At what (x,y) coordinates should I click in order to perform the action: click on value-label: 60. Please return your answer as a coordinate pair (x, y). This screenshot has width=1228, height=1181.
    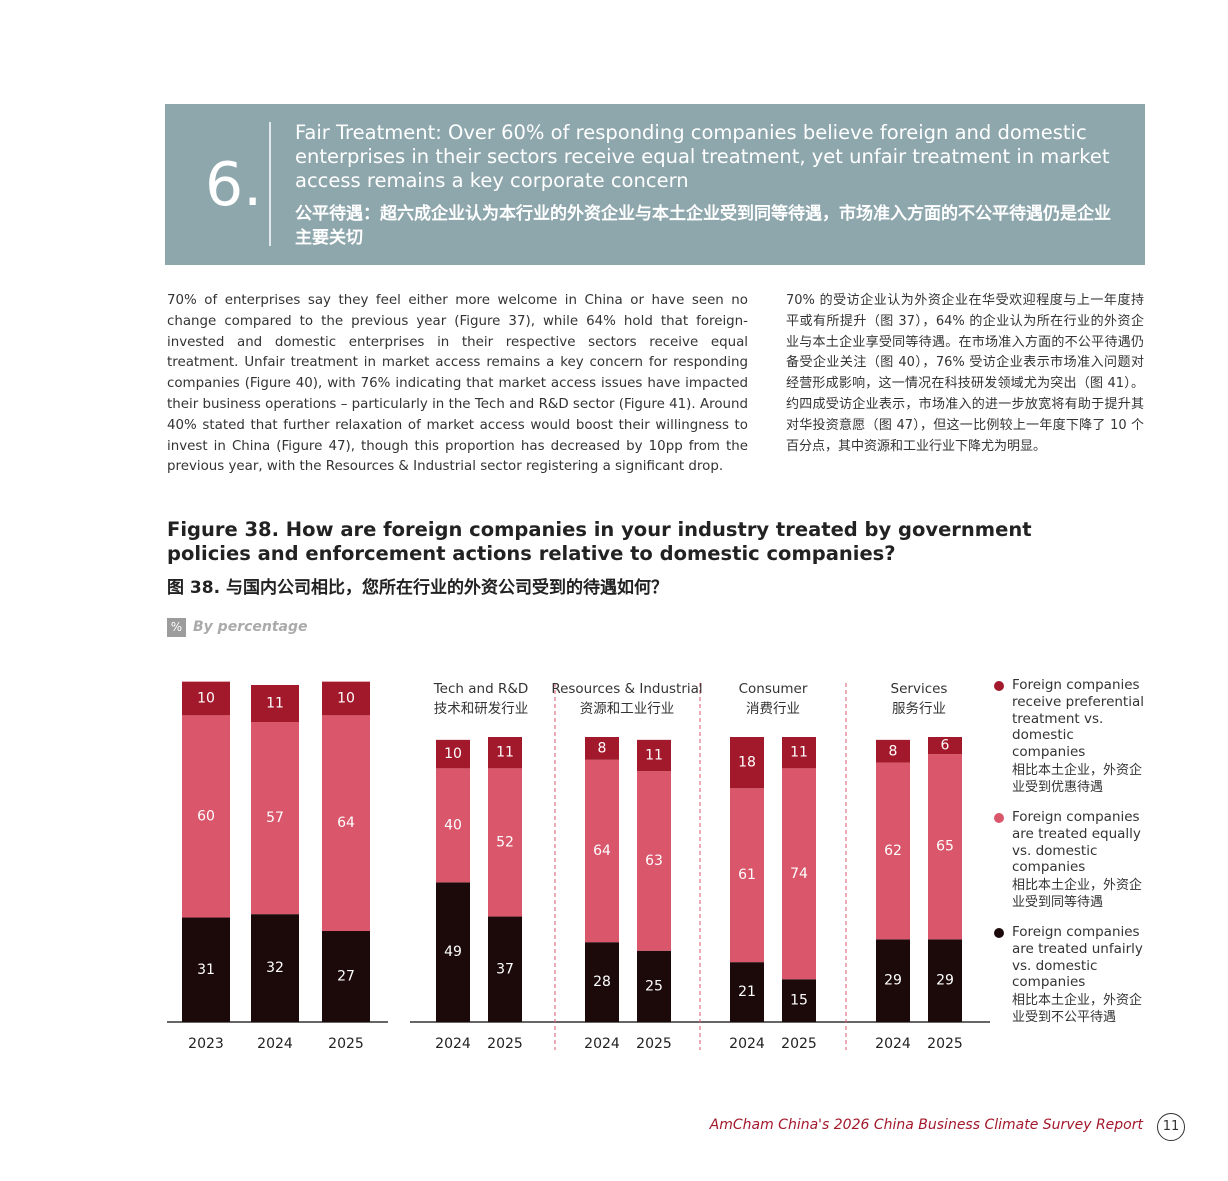
    Looking at the image, I should click on (206, 816).